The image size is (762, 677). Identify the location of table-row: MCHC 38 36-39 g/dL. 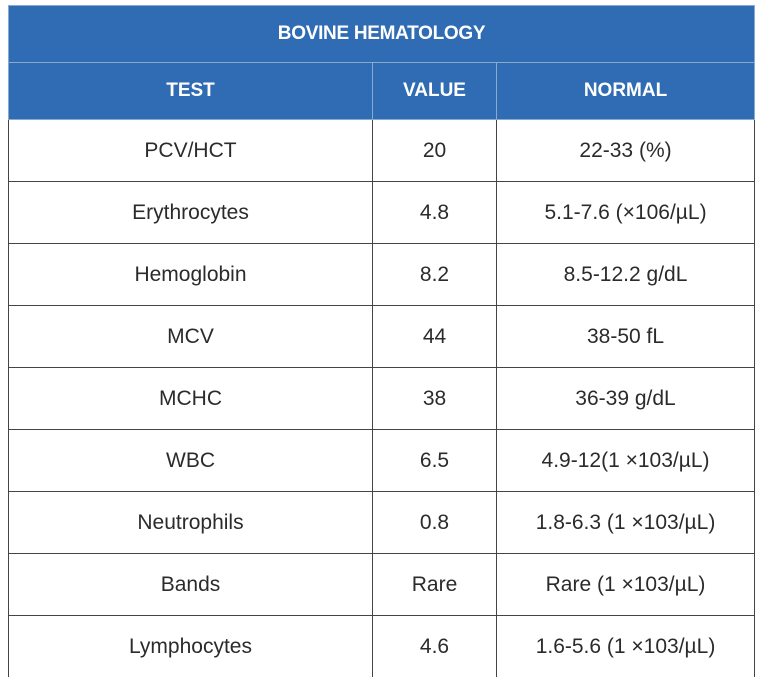
(382, 399).